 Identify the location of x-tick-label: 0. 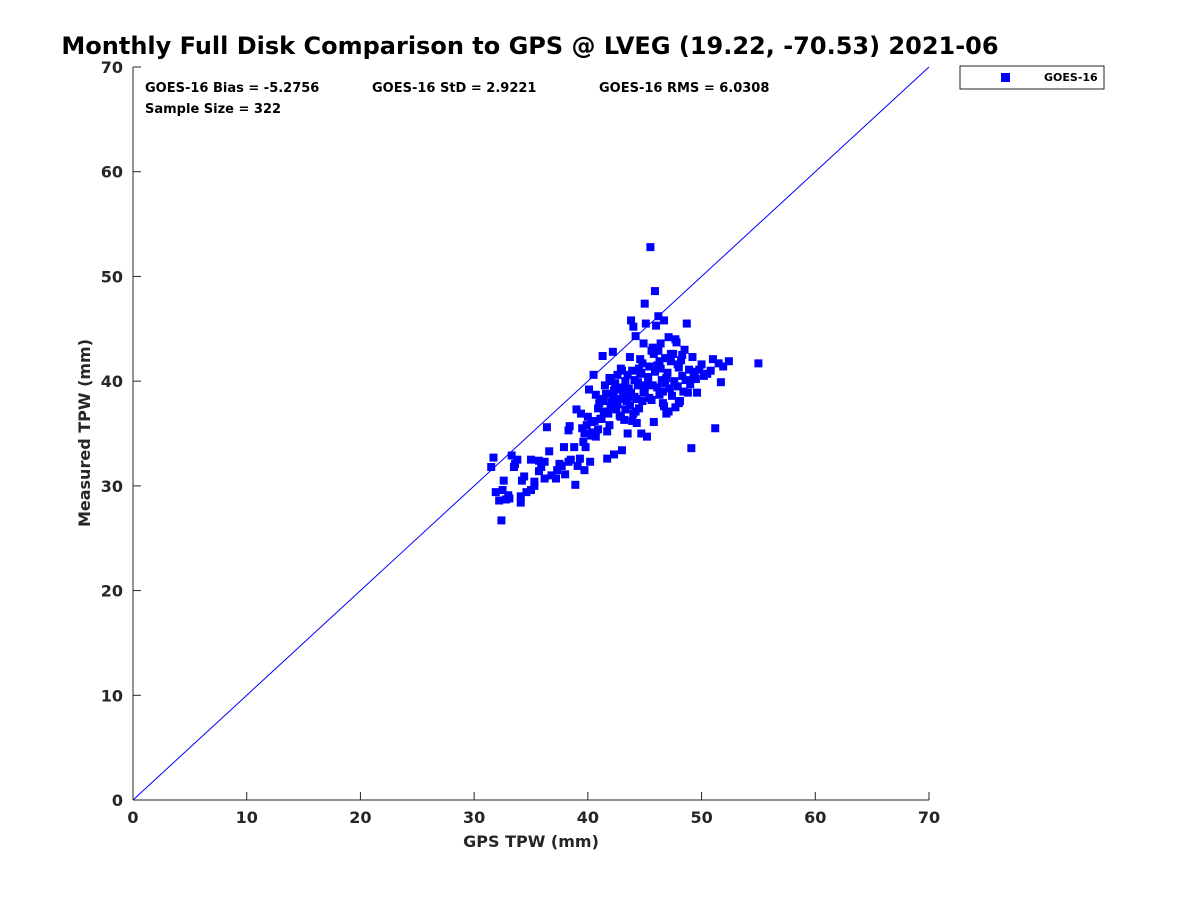
(132, 817).